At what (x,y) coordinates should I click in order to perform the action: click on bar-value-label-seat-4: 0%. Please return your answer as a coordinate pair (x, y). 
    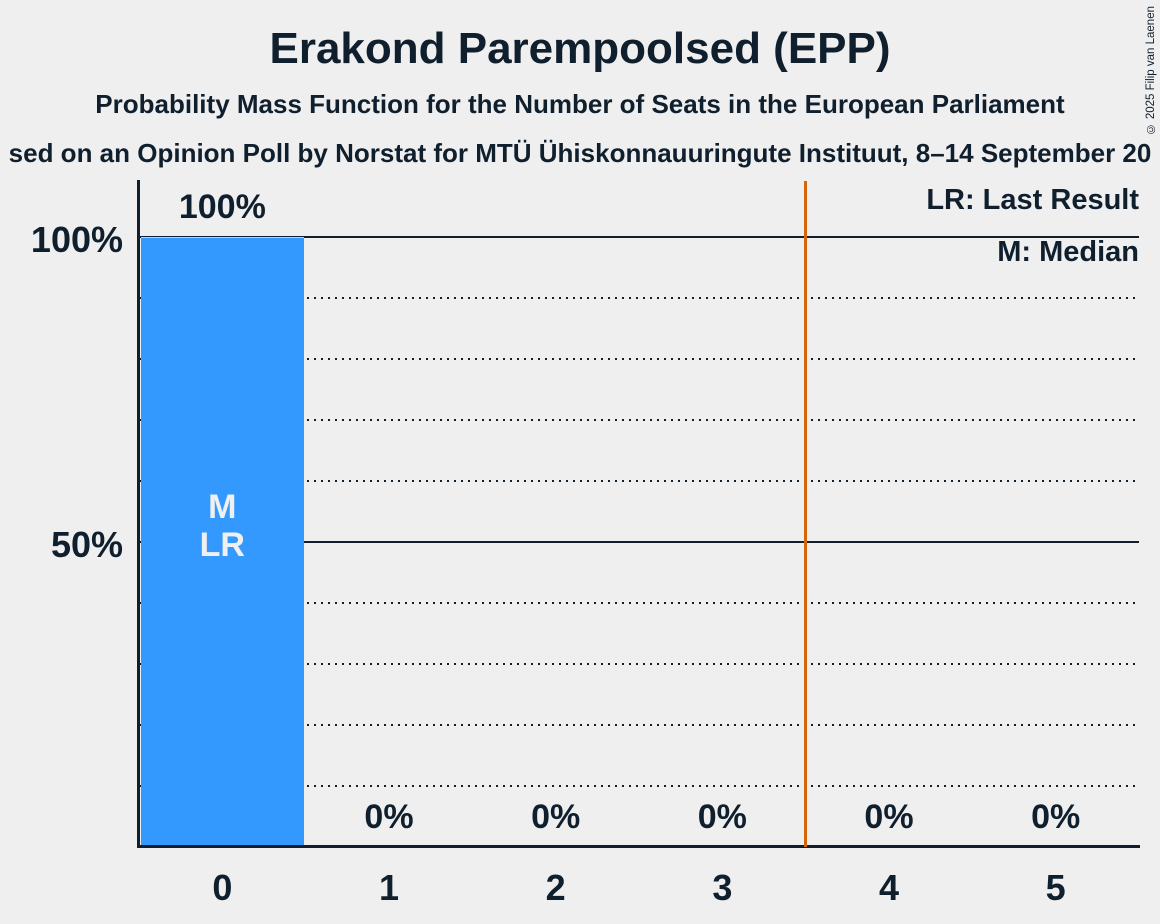
    Looking at the image, I should click on (889, 817).